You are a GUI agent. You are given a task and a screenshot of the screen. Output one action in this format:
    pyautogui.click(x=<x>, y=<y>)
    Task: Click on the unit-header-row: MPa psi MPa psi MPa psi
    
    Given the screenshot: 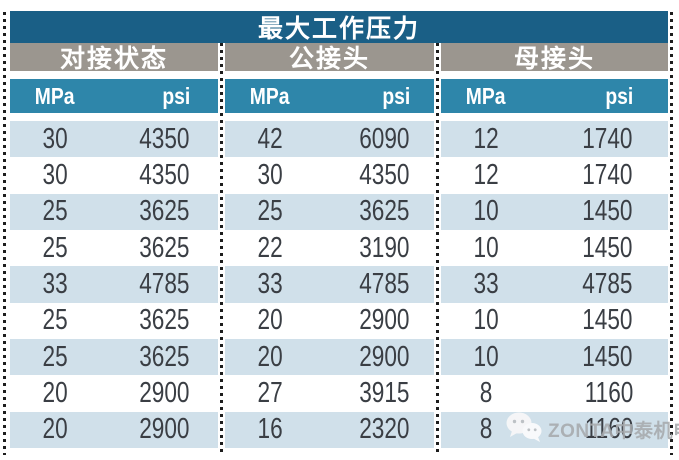 What is the action you would take?
    pyautogui.click(x=339, y=96)
    